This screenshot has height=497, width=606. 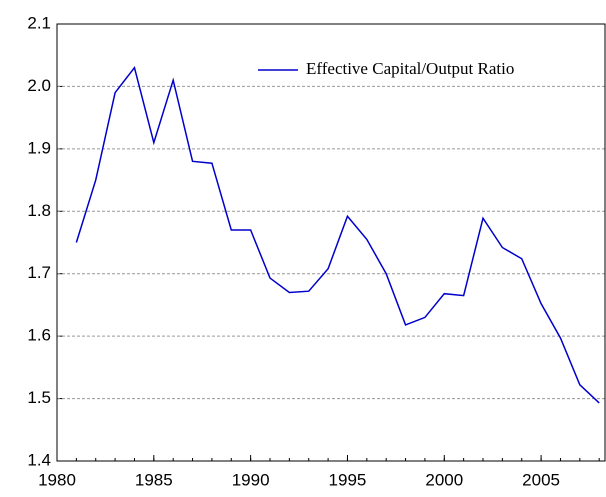 I want to click on y-tick-label: 1.7, so click(x=39, y=272).